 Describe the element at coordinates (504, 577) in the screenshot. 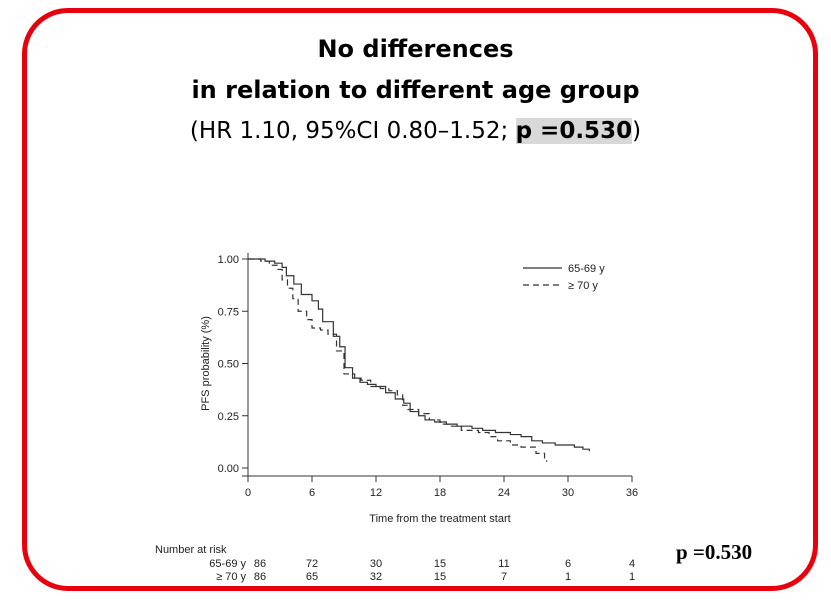

I see `risk-count: 7` at that location.